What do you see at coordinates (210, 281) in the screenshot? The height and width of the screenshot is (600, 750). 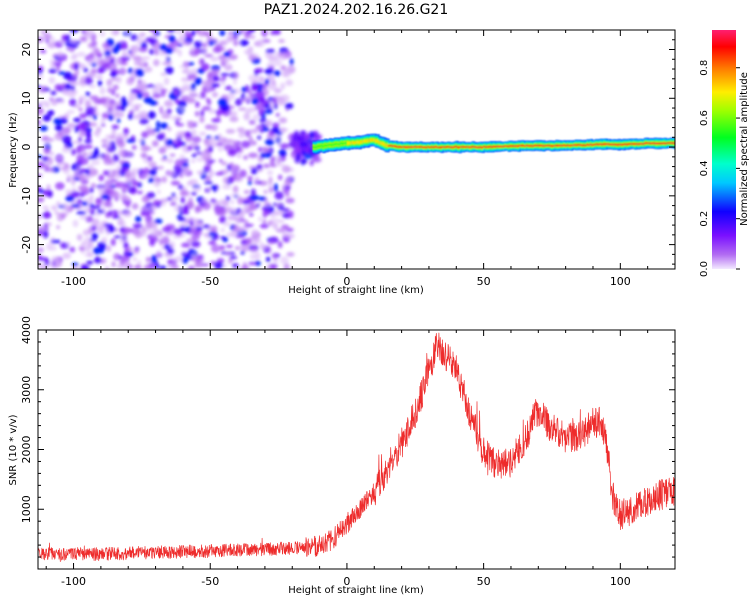 I see `spectrogram-x-tick-label: -50` at bounding box center [210, 281].